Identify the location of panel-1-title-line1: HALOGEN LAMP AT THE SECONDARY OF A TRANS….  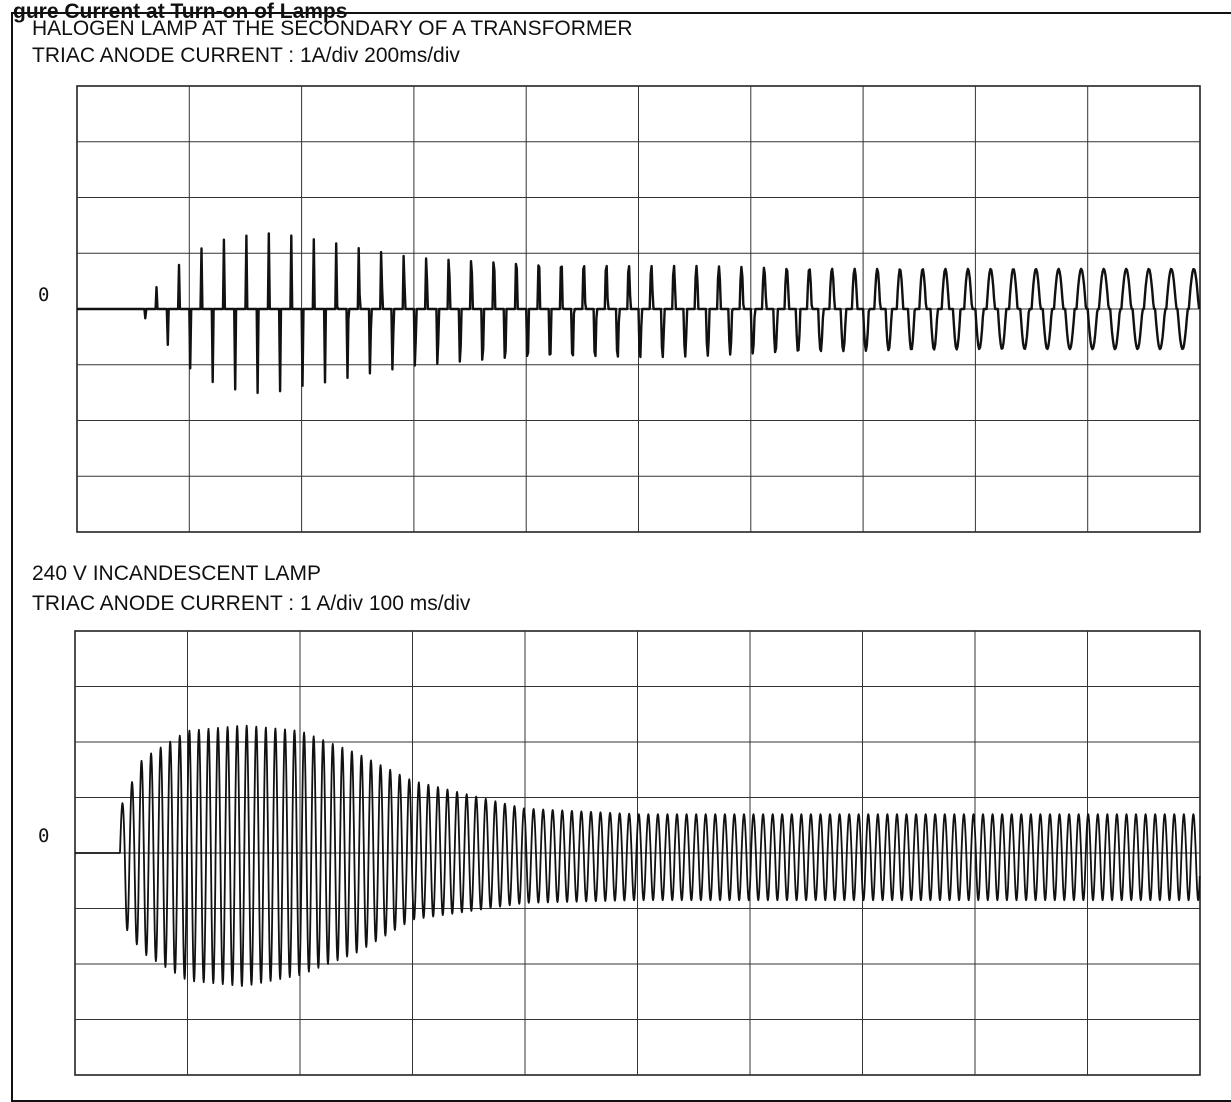
(332, 28).